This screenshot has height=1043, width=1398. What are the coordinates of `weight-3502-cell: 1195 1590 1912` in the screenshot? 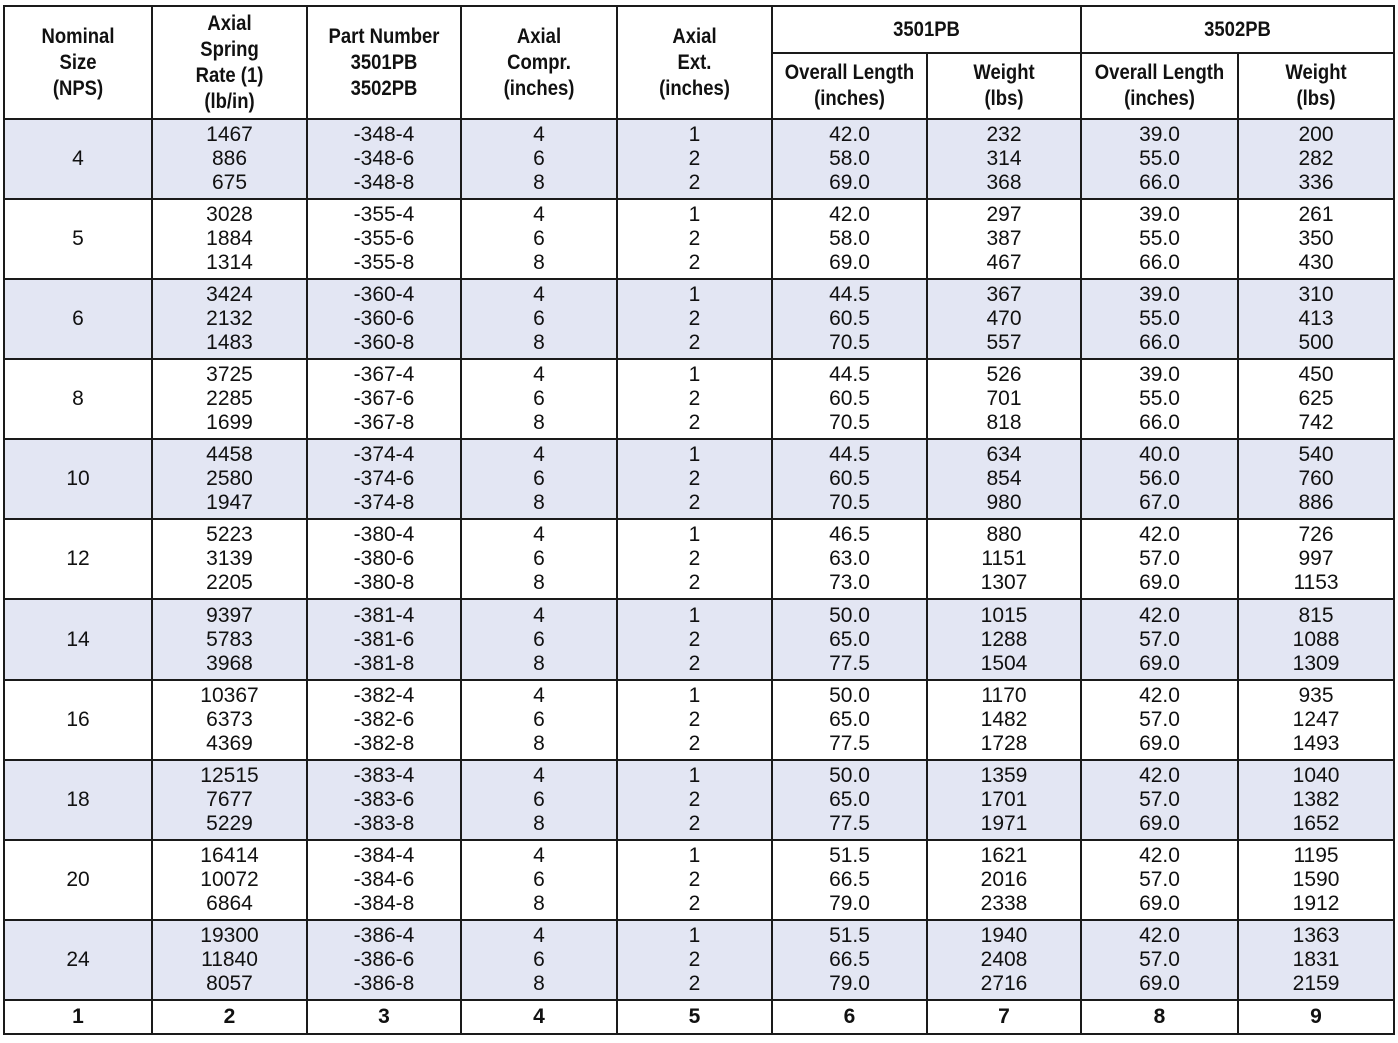 It's located at (1316, 879).